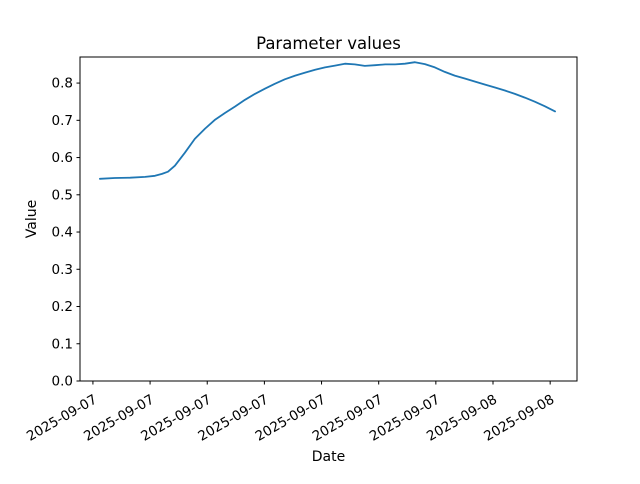  I want to click on y-tick-label: 0.7, so click(62, 121).